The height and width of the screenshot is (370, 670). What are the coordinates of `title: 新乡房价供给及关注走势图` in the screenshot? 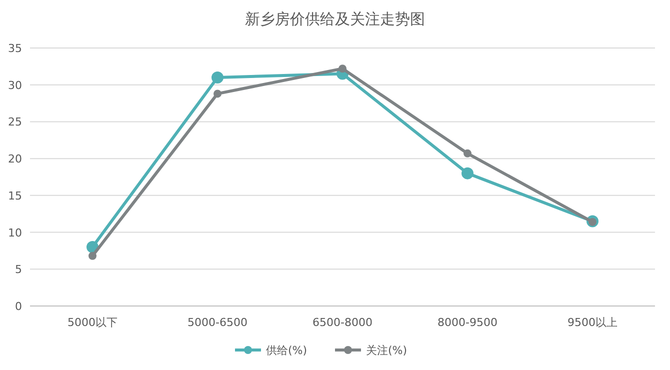 It's located at (335, 19).